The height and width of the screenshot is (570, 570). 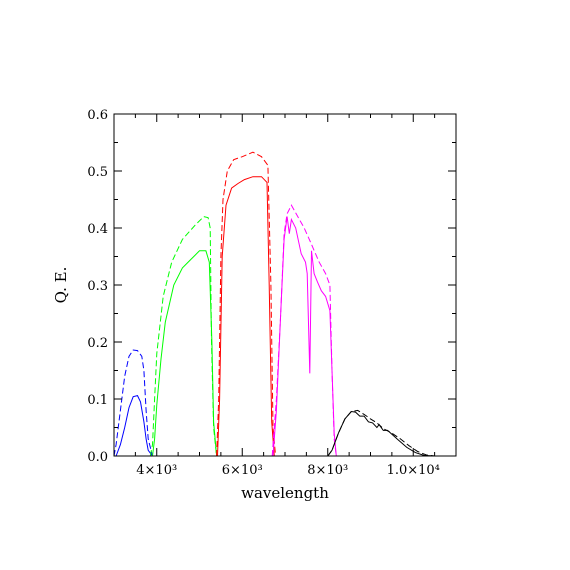 I want to click on x-tick-label: 6×10³, so click(x=242, y=470).